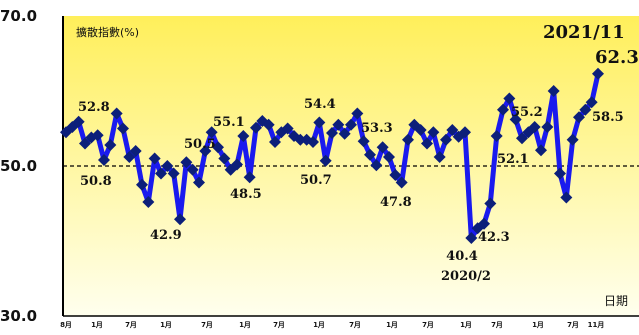  I want to click on y-tick-label: 70.0, so click(18, 16).